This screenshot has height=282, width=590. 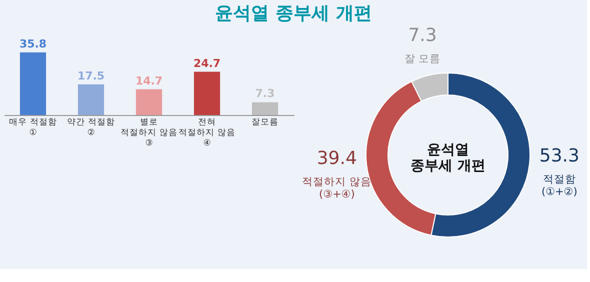 I want to click on text: 윤석열 종부세 개편, so click(x=448, y=158).